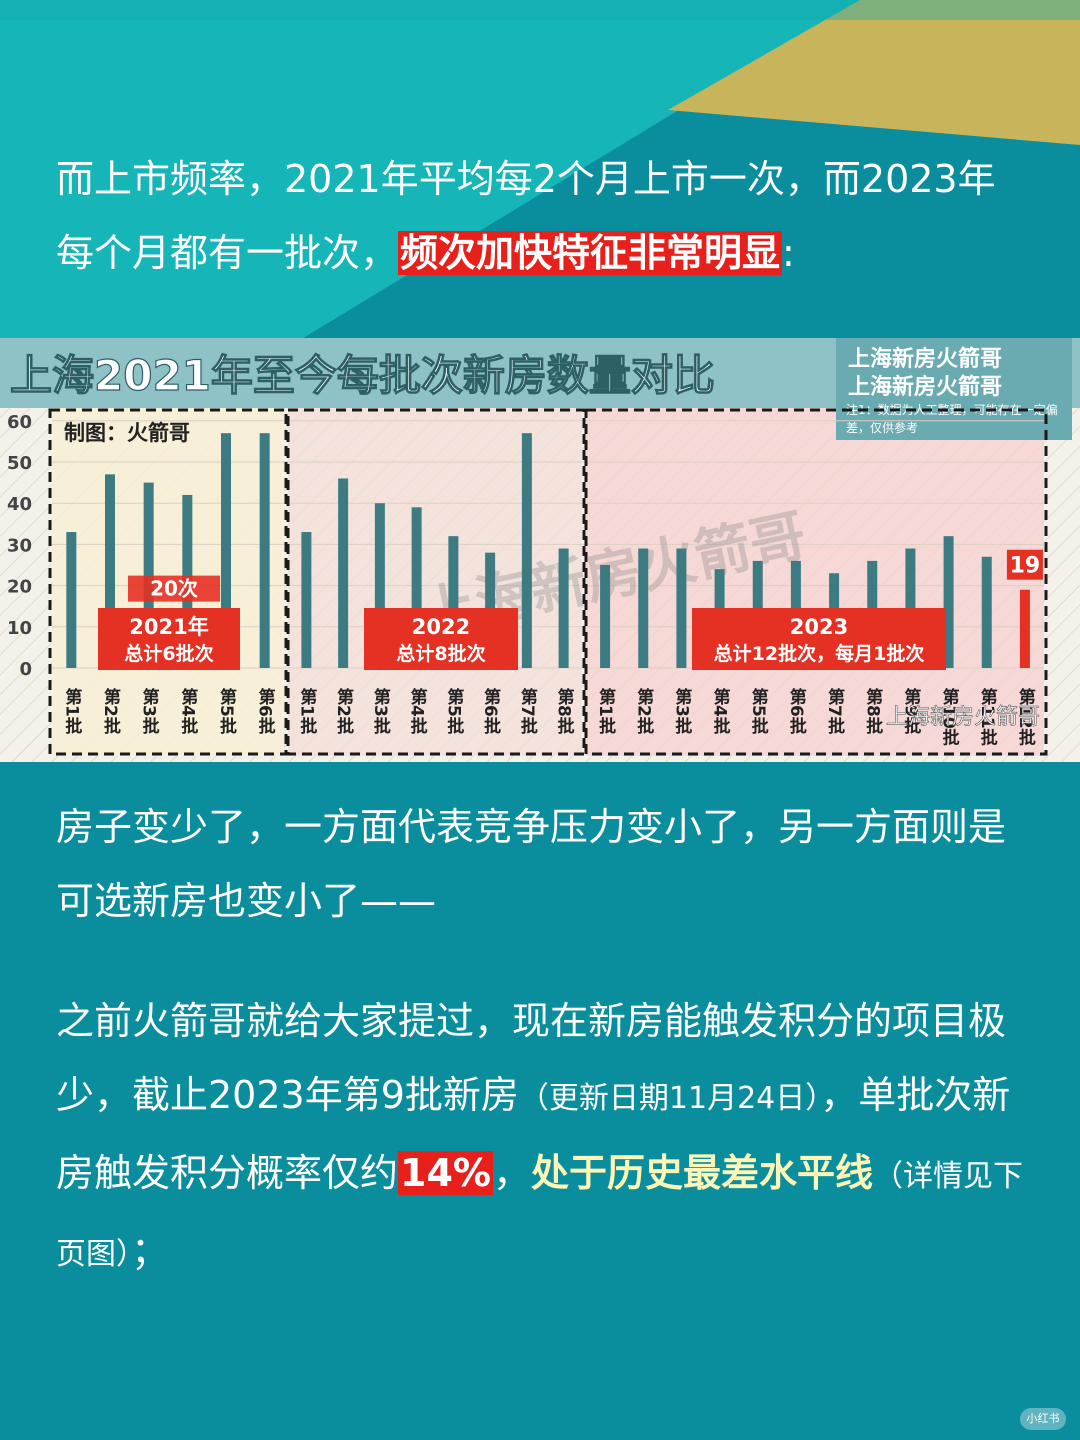 This screenshot has height=1440, width=1080. Describe the element at coordinates (511, 1173) in the screenshot. I see `paragraph-3-comma: ，` at that location.